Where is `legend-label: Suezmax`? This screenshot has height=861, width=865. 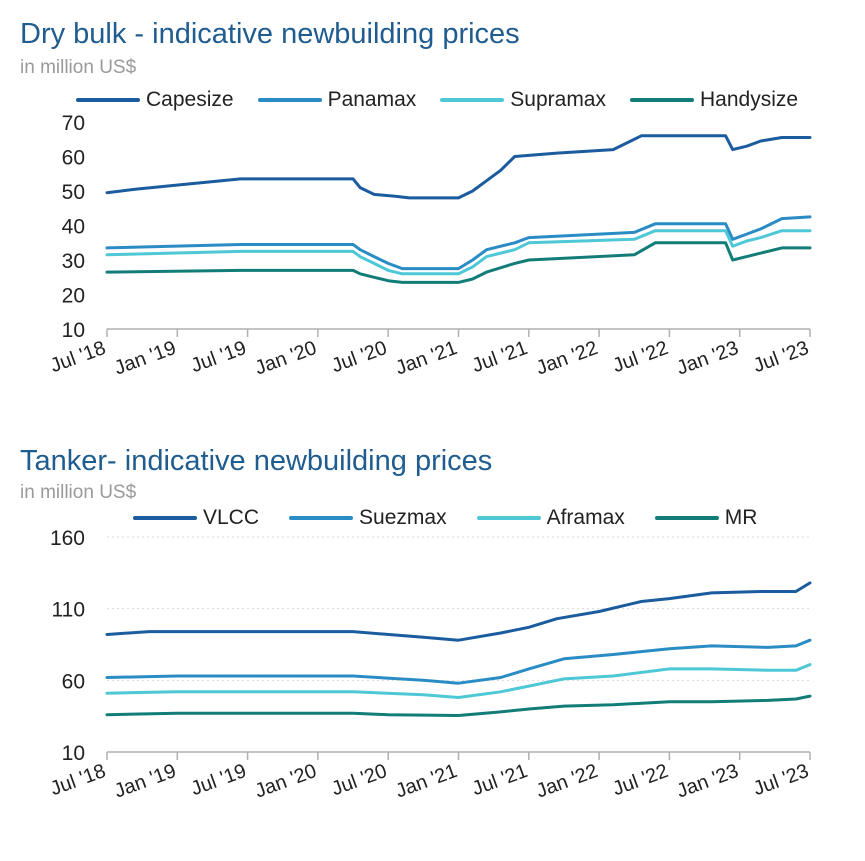 legend-label: Suezmax is located at coordinates (403, 517).